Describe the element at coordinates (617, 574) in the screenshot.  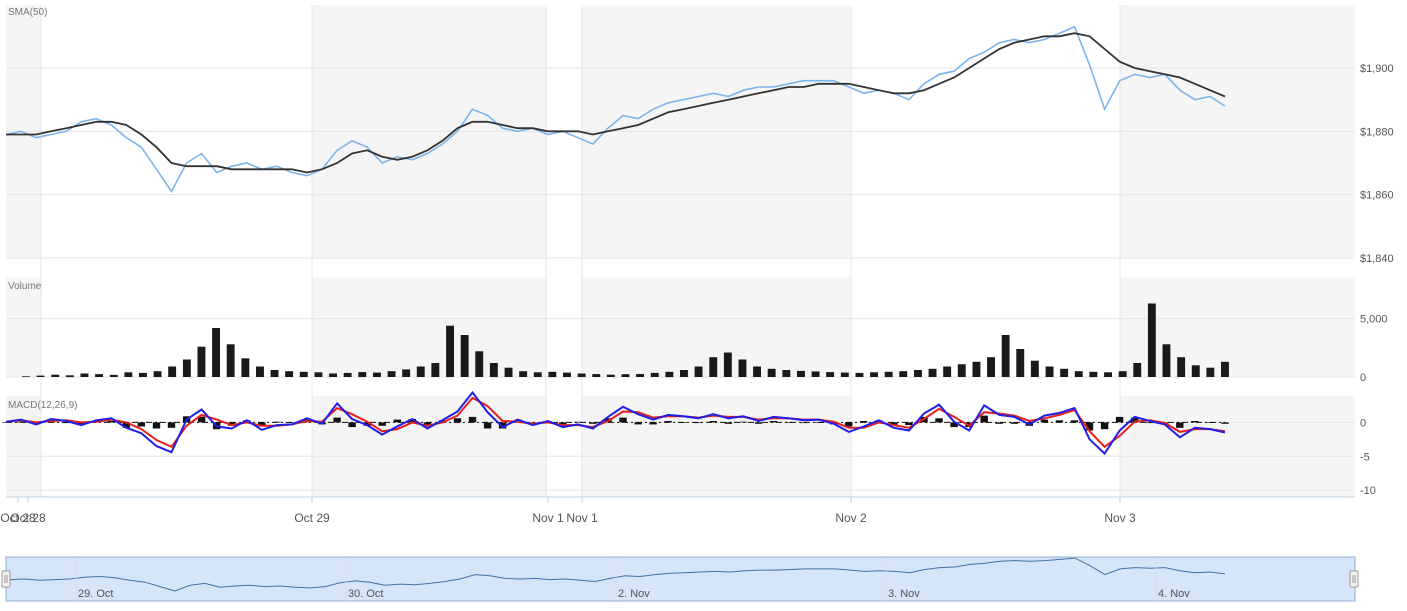
I see `navigator-series-line` at that location.